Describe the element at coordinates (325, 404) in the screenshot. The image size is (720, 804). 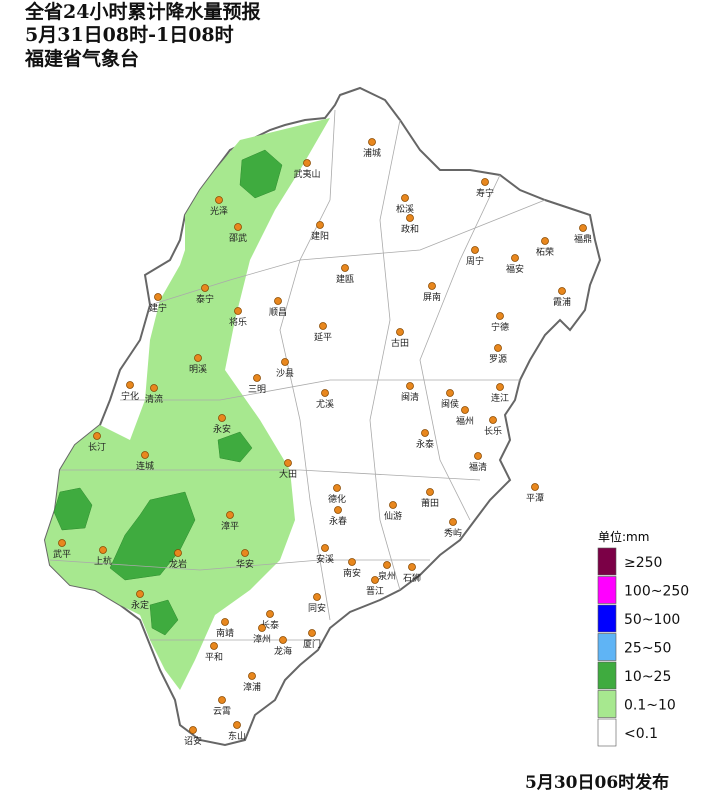
I see `city-label: 尤溪` at that location.